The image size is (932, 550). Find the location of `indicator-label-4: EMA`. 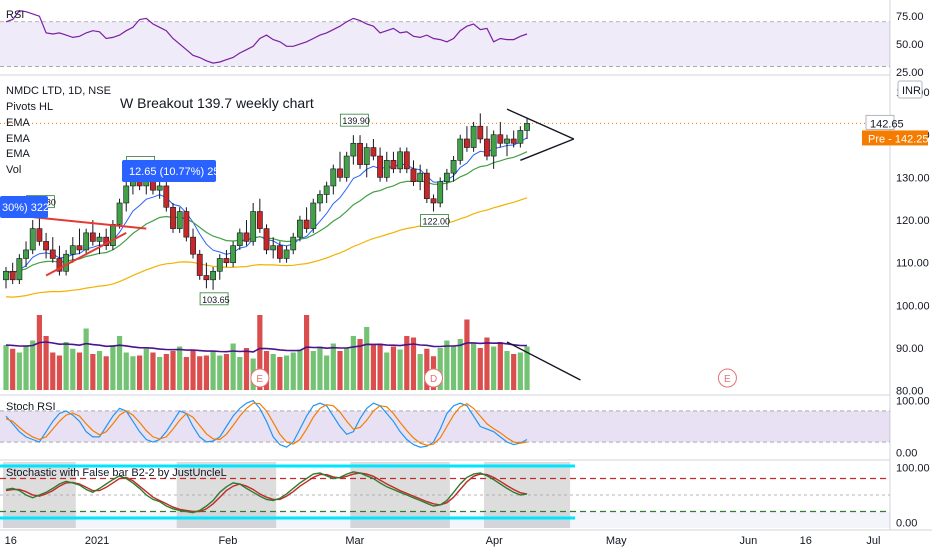

indicator-label-4: EMA is located at coordinates (18, 154).